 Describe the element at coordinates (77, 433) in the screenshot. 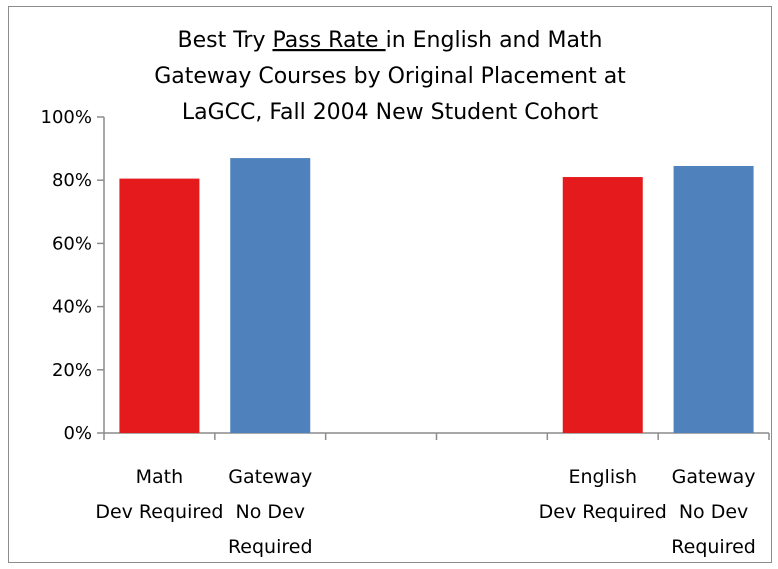

I see `y-tick-label: 0%` at that location.